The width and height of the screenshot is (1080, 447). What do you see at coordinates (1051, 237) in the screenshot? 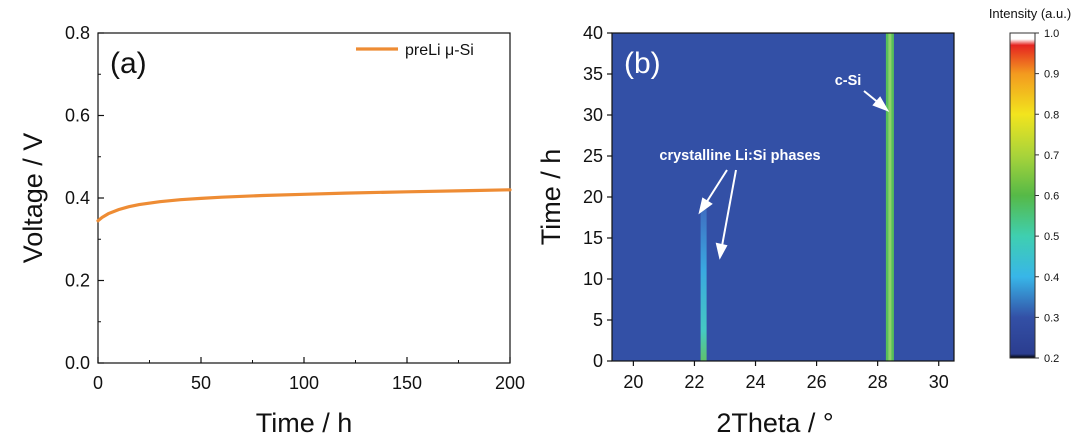
I see `colorbar-tick-label: 0.5` at bounding box center [1051, 237].